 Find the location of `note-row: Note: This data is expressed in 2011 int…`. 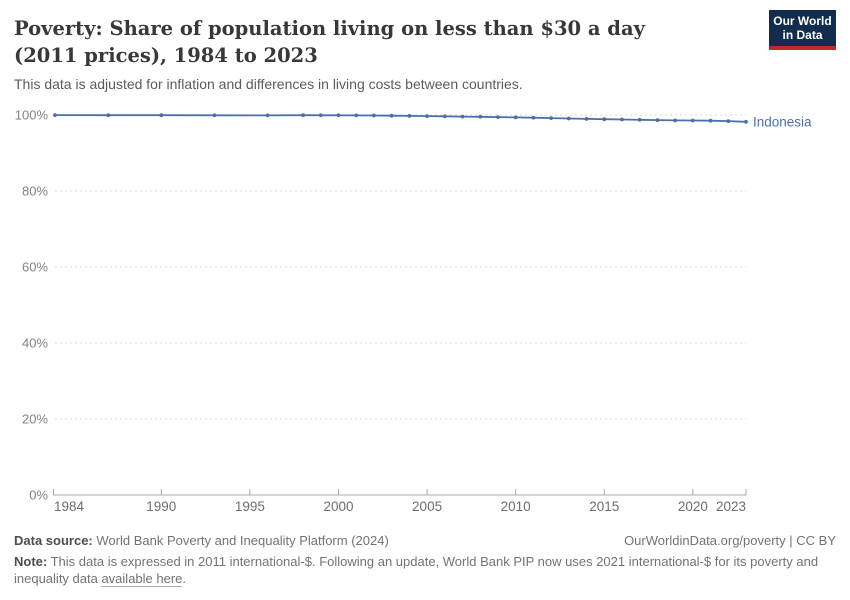

note-row: Note: This data is expressed in 2011 int… is located at coordinates (420, 570).